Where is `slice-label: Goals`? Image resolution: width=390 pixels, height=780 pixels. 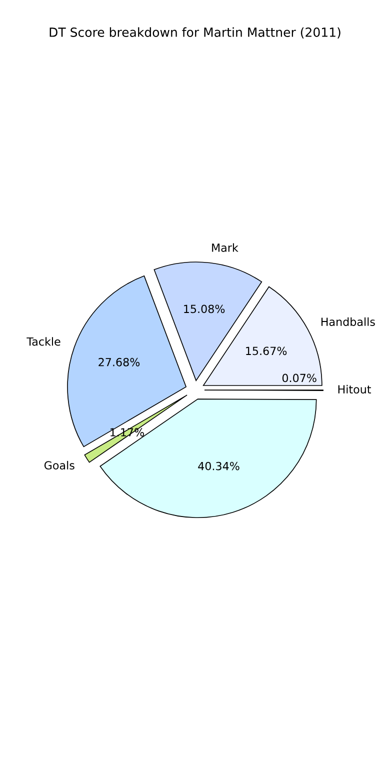 slice-label: Goals is located at coordinates (59, 465).